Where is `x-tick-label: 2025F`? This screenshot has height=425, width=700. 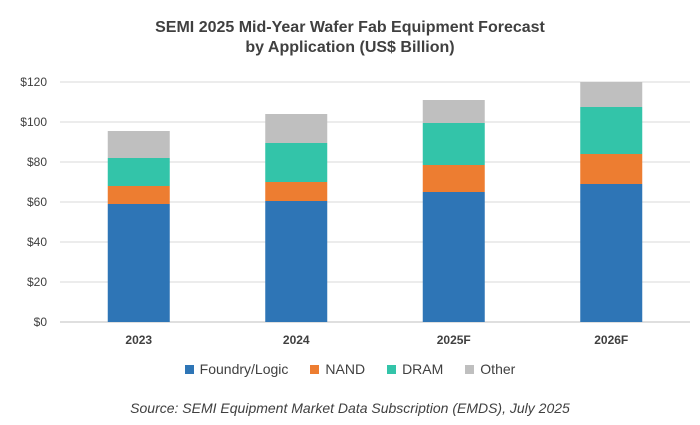
x-tick-label: 2025F is located at coordinates (454, 340).